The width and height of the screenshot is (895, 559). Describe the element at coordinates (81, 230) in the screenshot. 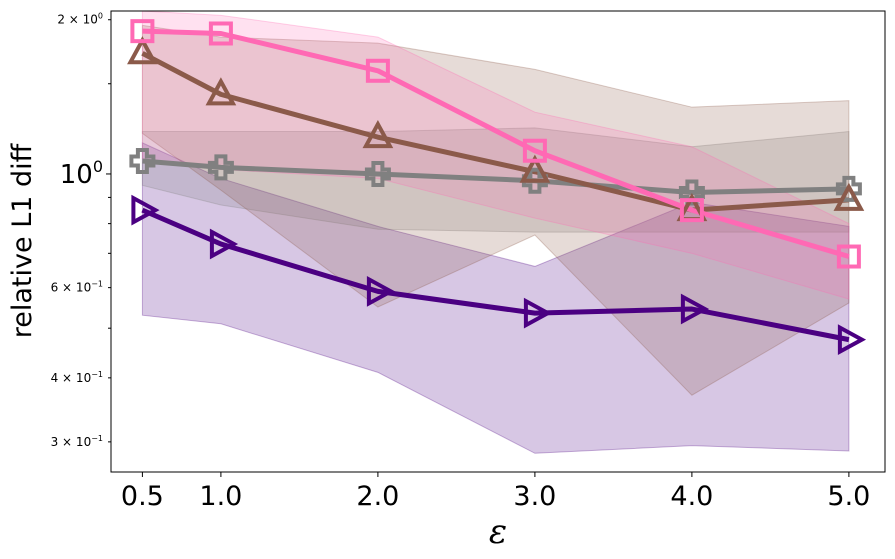

I see `y-axis-ticks: 2 × 100 100 6 × 10−1 4 × 10−1 3 × 10−1` at that location.